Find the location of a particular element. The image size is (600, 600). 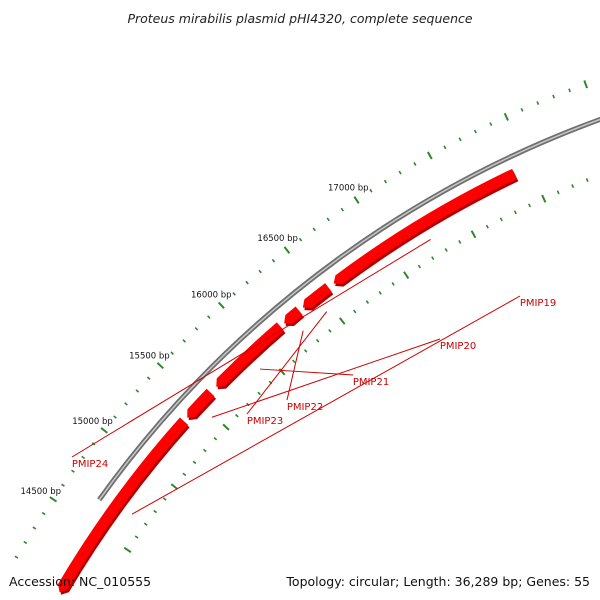

gene-shadow is located at coordinates (124, 507).